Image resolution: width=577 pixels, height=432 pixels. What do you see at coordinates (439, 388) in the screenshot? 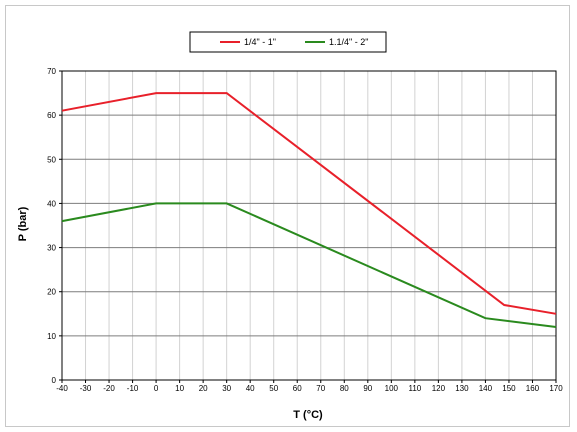
I see `x-tick-label: 120` at bounding box center [439, 388].